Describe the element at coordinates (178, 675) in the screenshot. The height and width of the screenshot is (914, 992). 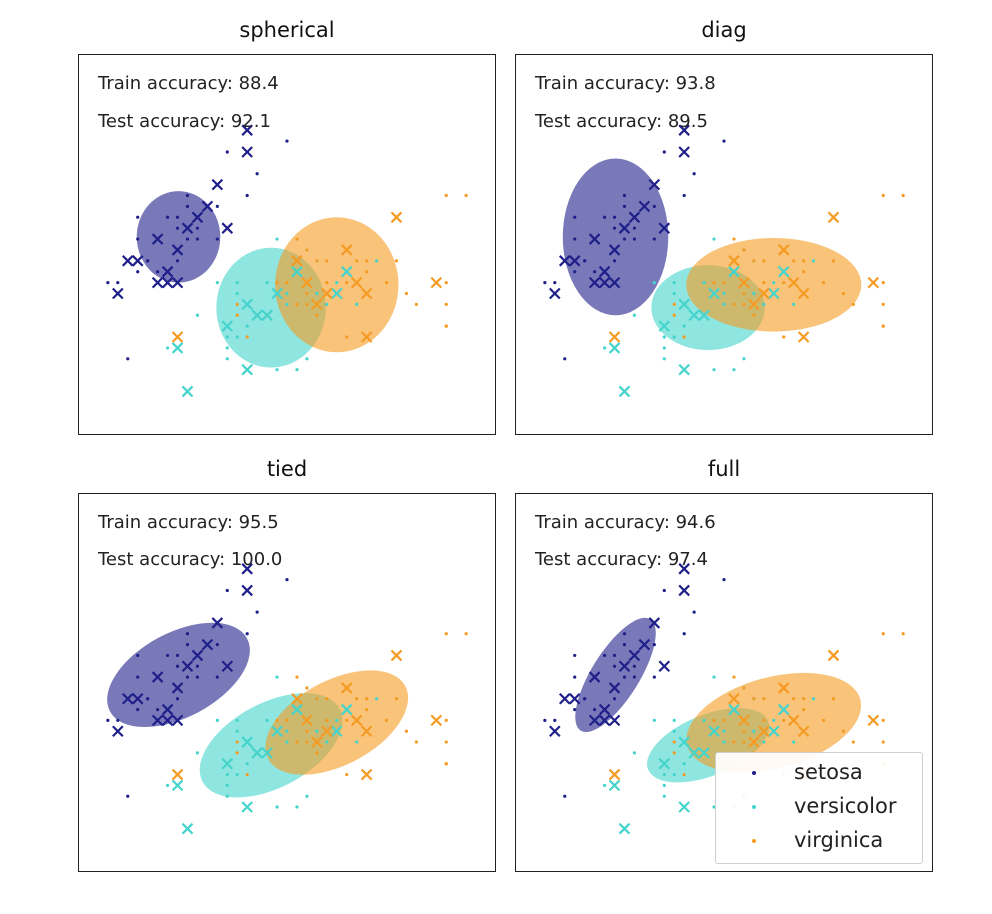
I see `gaussian-ellipse-setosa` at that location.